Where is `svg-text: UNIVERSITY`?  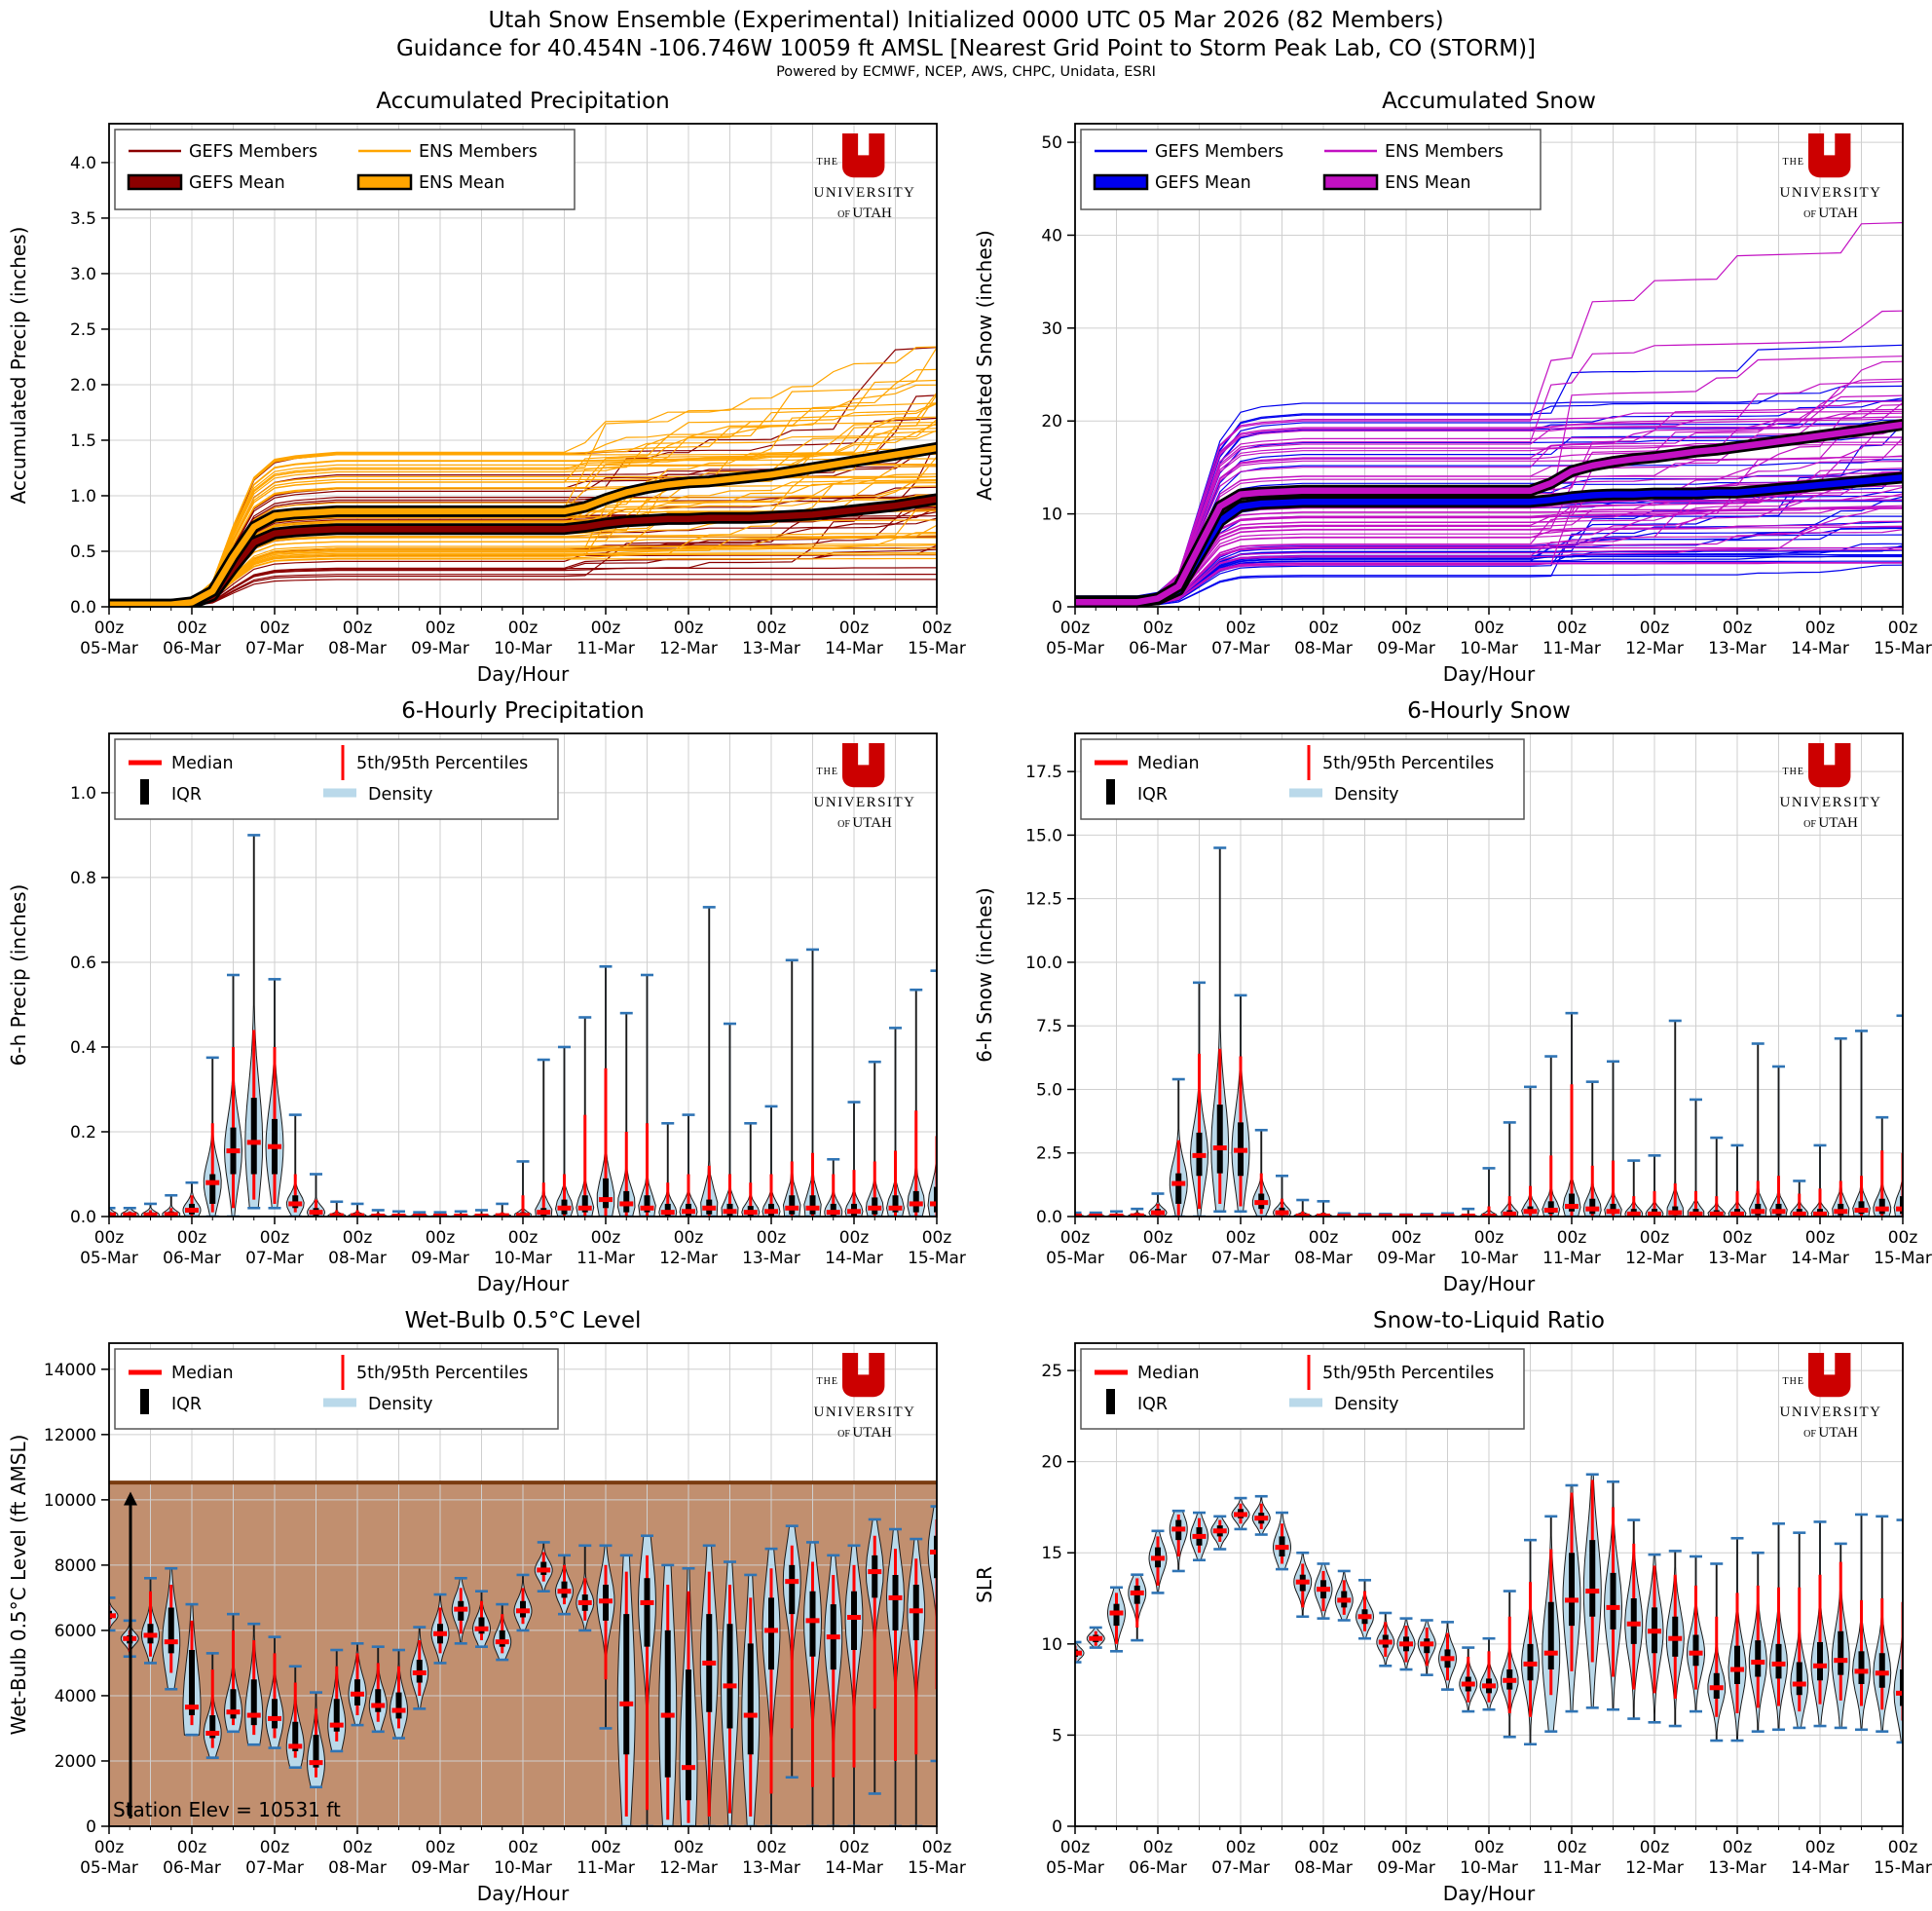 svg-text: UNIVERSITY is located at coordinates (1831, 193).